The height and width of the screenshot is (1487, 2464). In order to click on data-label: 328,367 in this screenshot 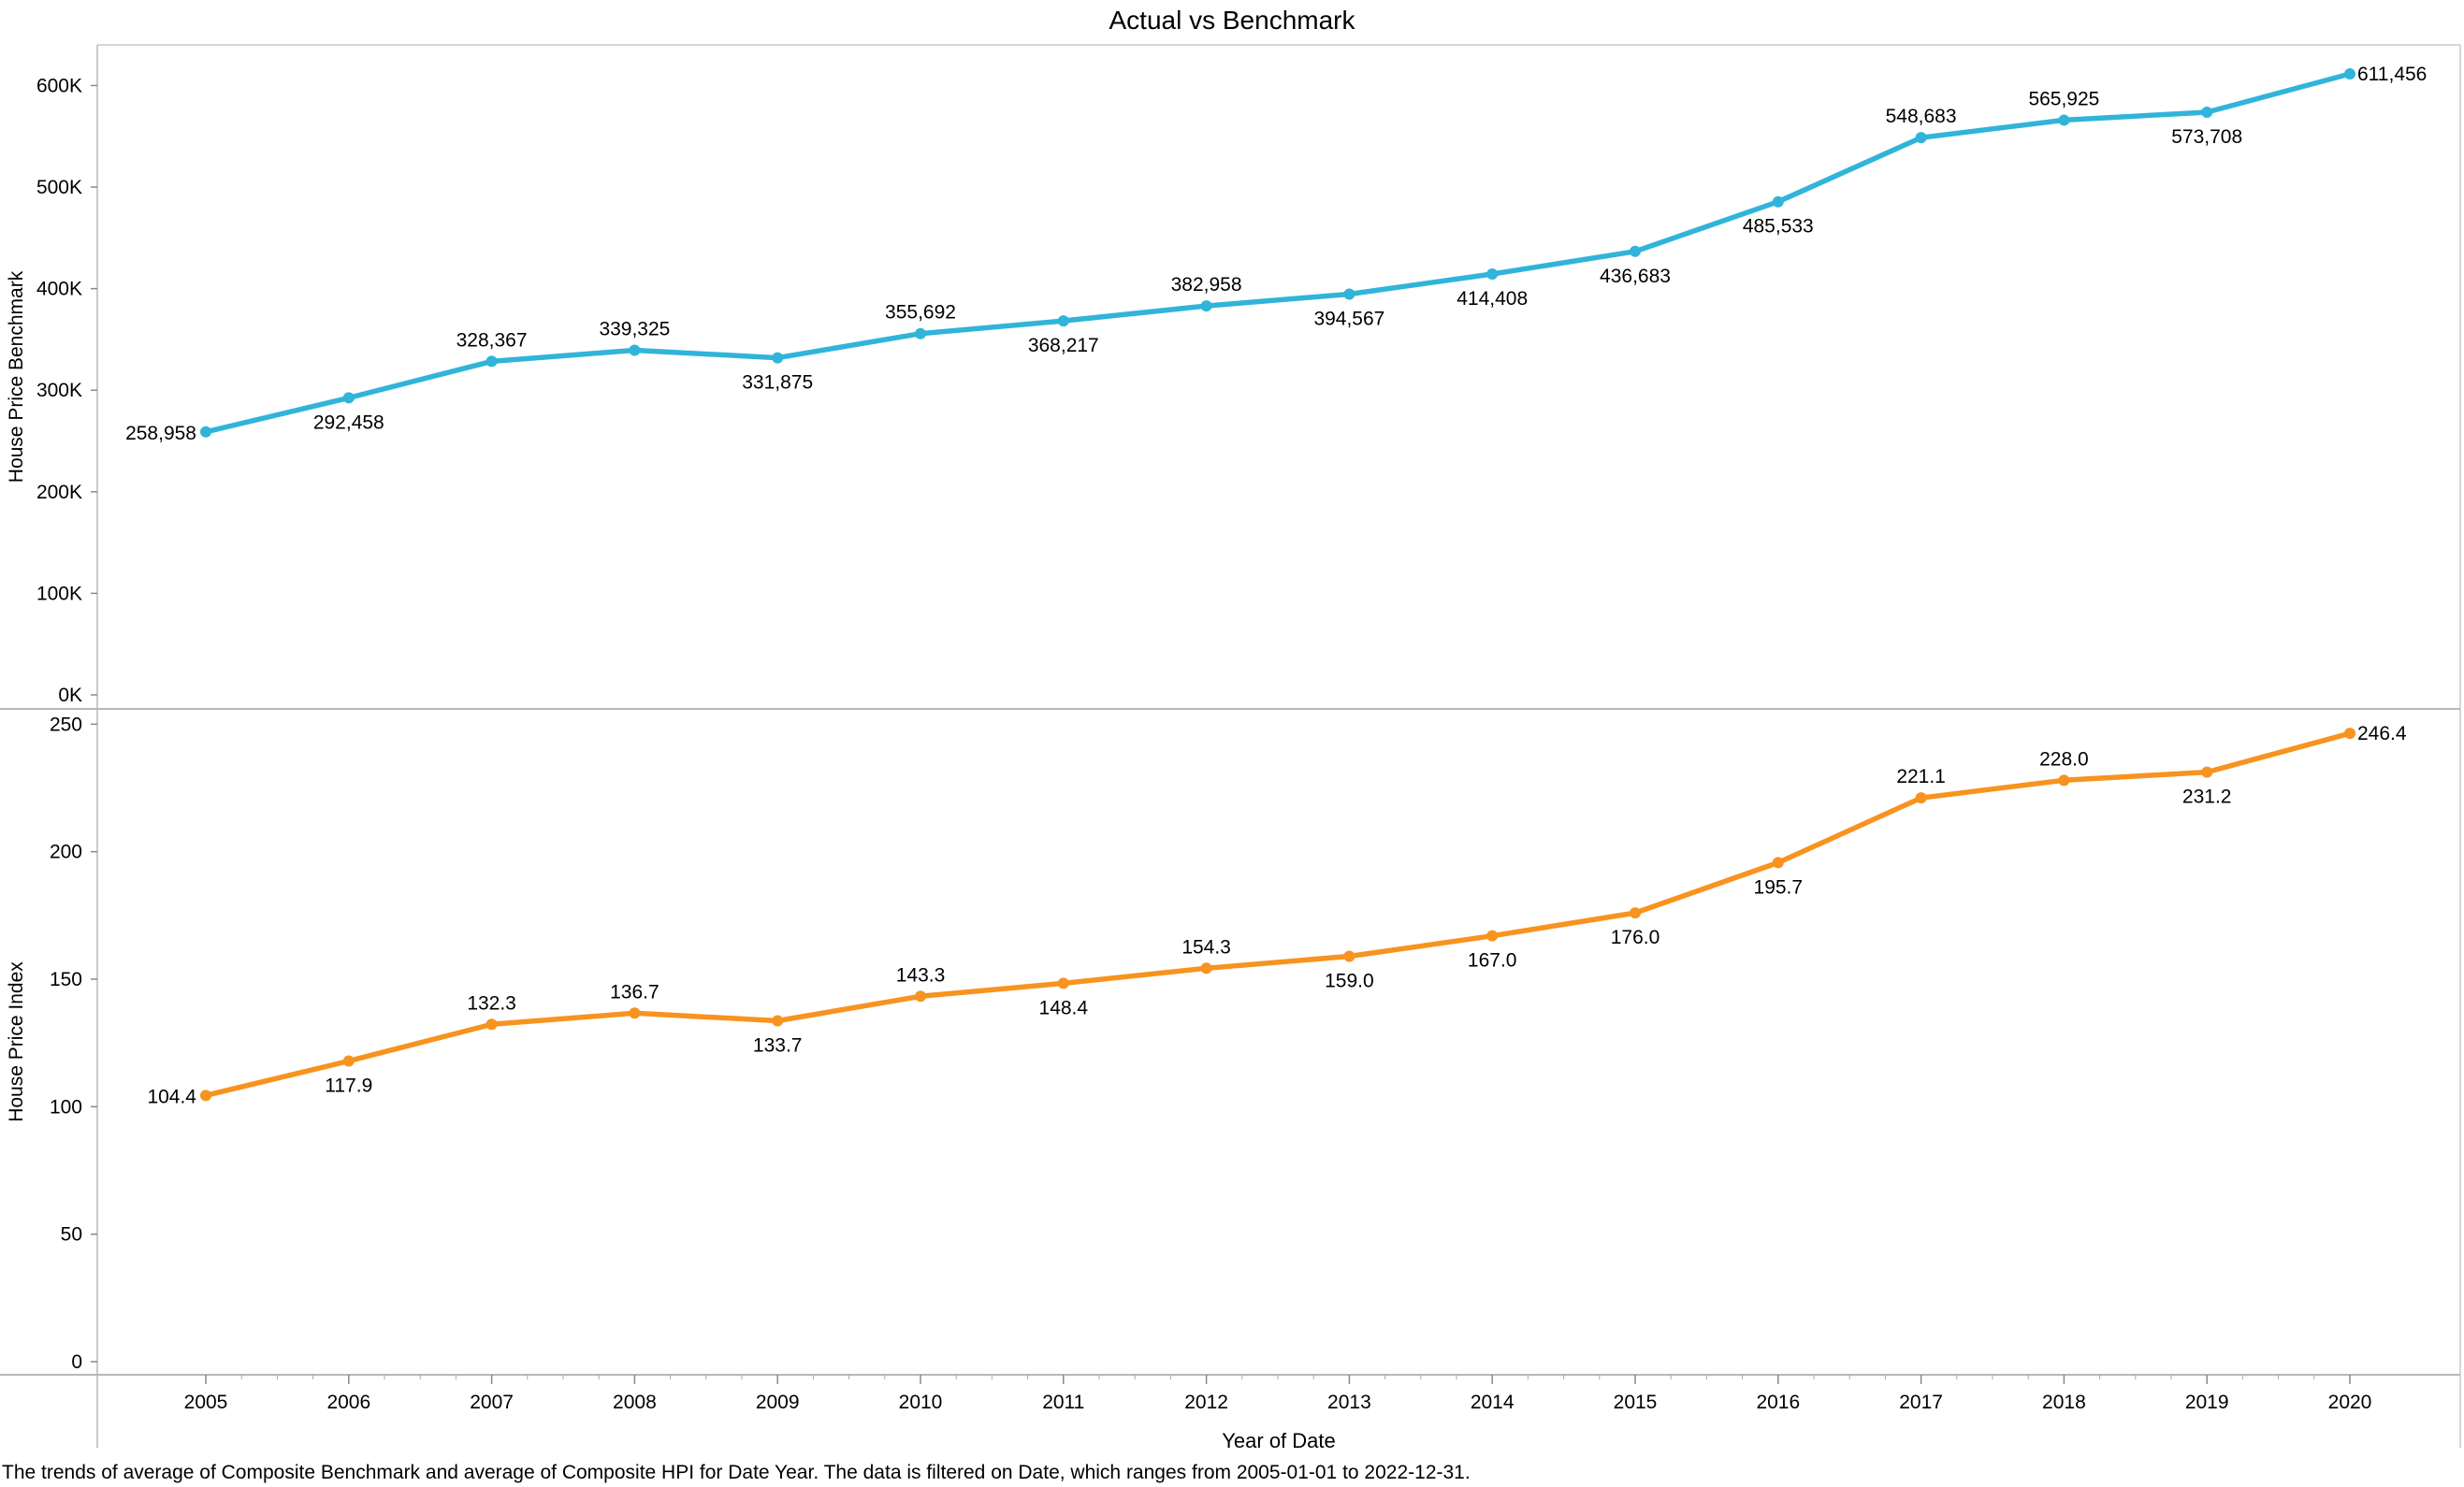, I will do `click(493, 340)`.